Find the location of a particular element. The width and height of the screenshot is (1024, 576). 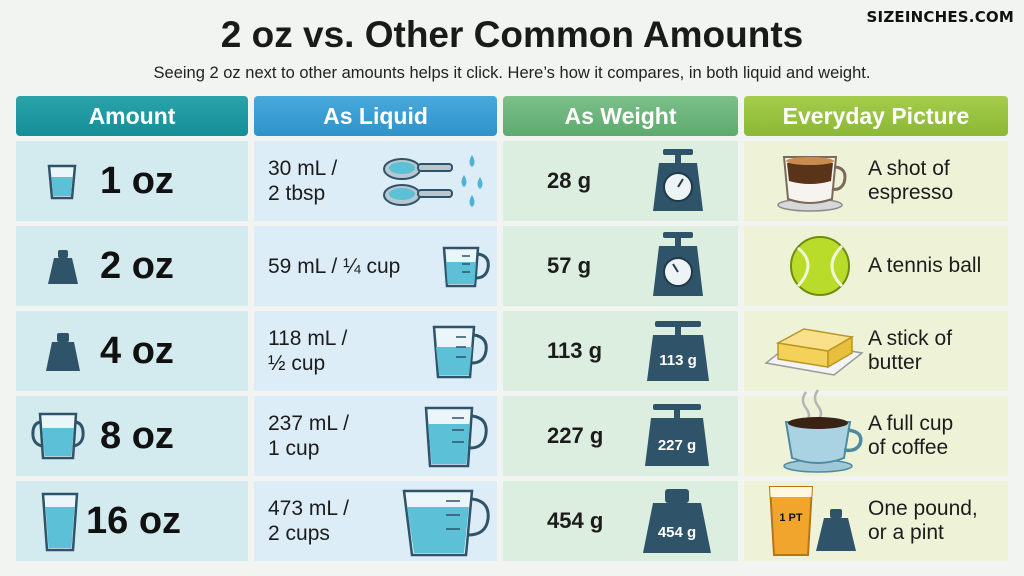

amount-cell: 4 oz is located at coordinates (132, 351).